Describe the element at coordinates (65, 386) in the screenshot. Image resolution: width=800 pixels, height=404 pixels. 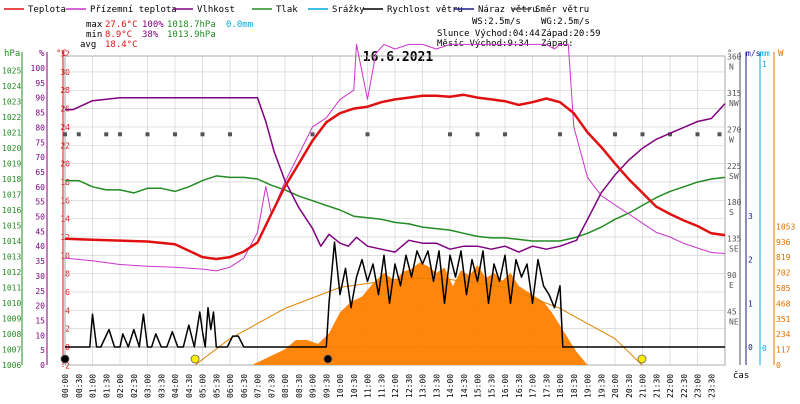
I see `x-tick-label: 00:00` at that location.